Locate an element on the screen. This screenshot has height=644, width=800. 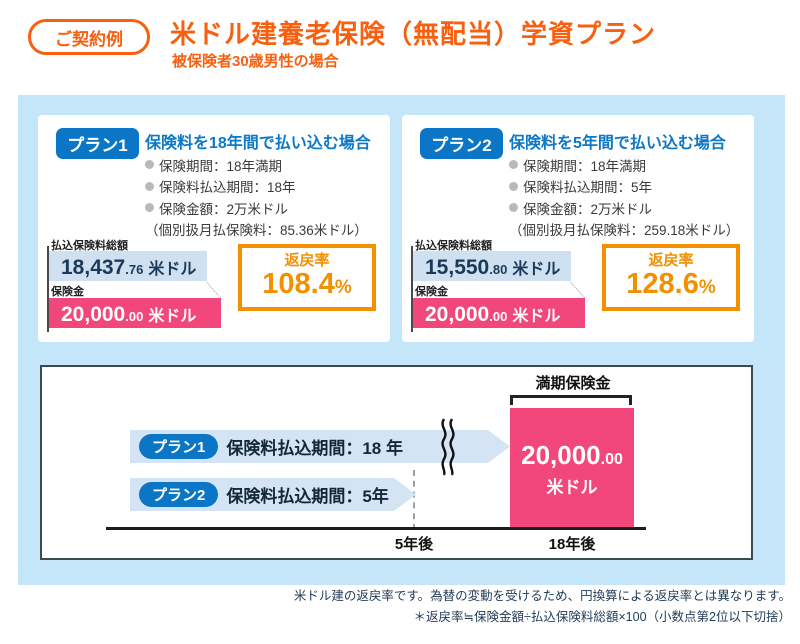
list-item: 保険料払込期間：5年 is located at coordinates (624, 187).